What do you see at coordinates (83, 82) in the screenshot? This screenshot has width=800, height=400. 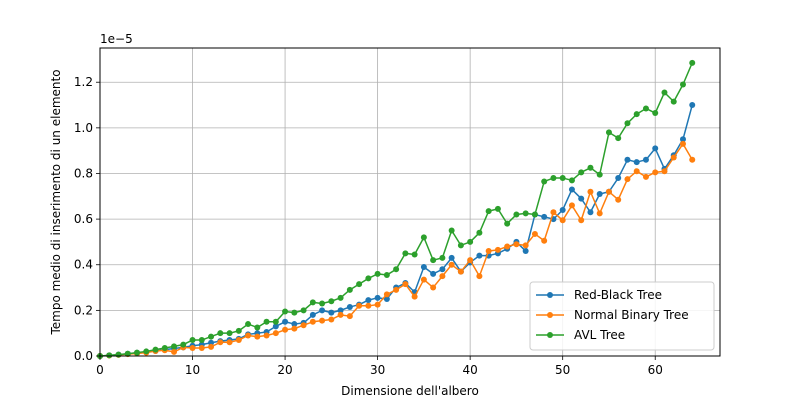 I see `y-tick-label: 1.2` at bounding box center [83, 82].